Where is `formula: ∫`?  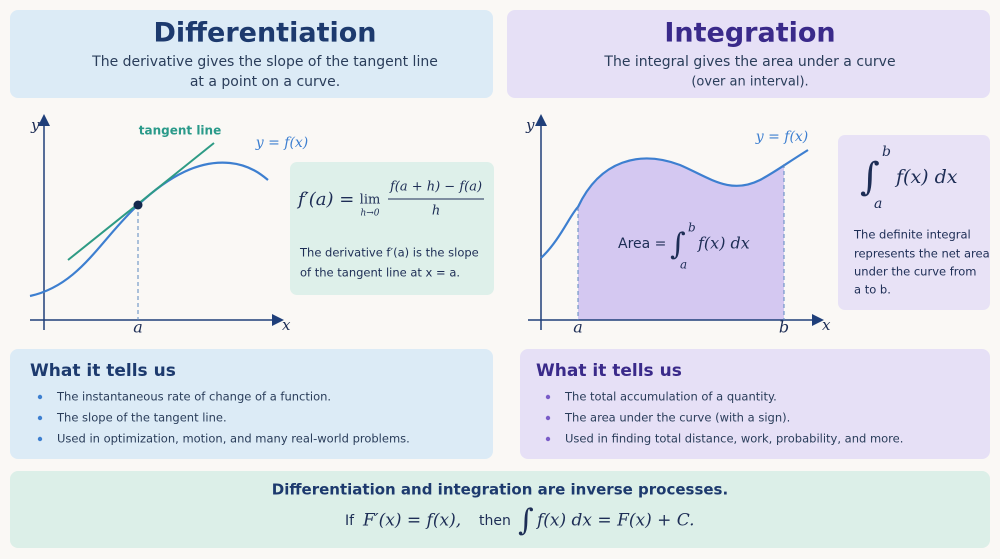 formula: ∫ is located at coordinates (526, 520).